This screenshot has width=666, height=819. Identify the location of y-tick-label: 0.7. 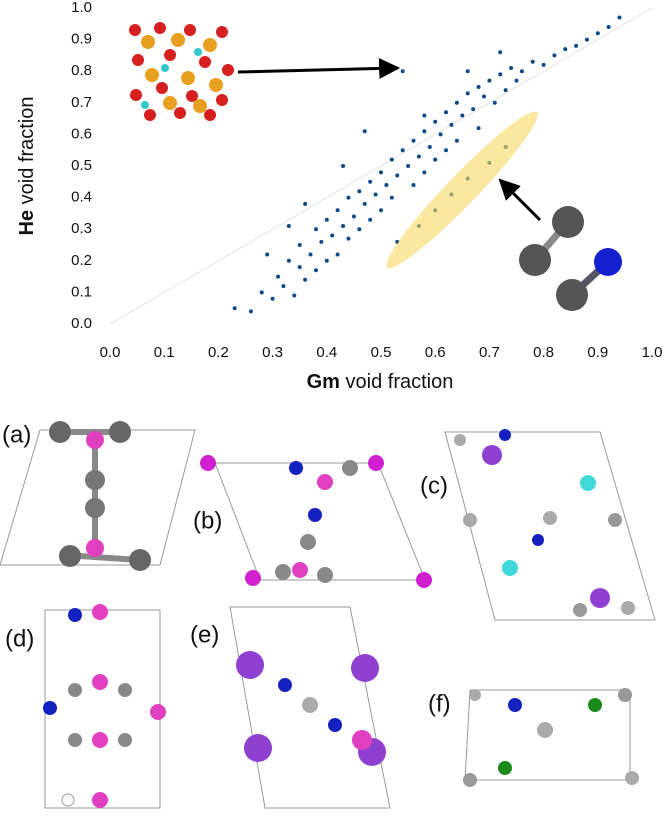
(81, 102).